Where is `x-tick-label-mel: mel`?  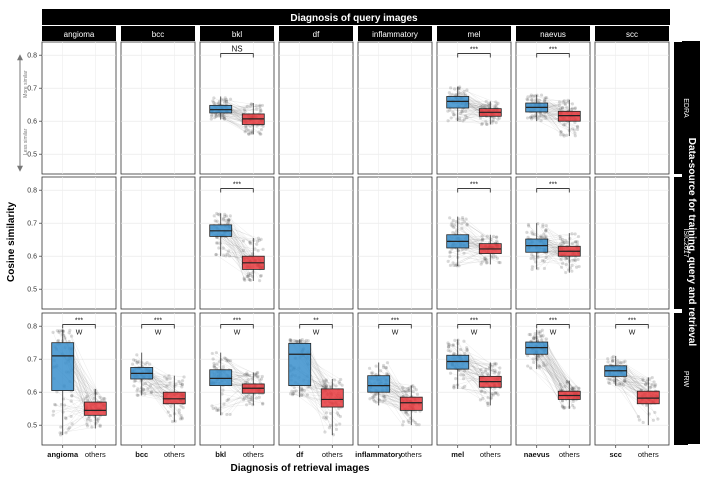 x-tick-label-mel: mel is located at coordinates (457, 454).